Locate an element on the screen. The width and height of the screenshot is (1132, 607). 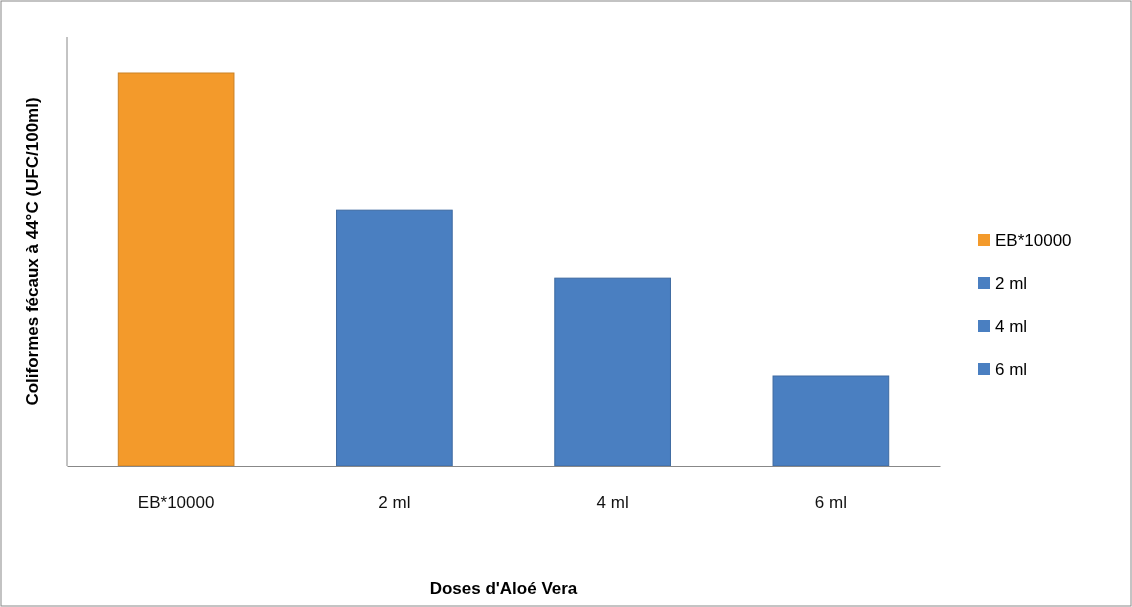
legend-label: 2 ml is located at coordinates (1011, 283).